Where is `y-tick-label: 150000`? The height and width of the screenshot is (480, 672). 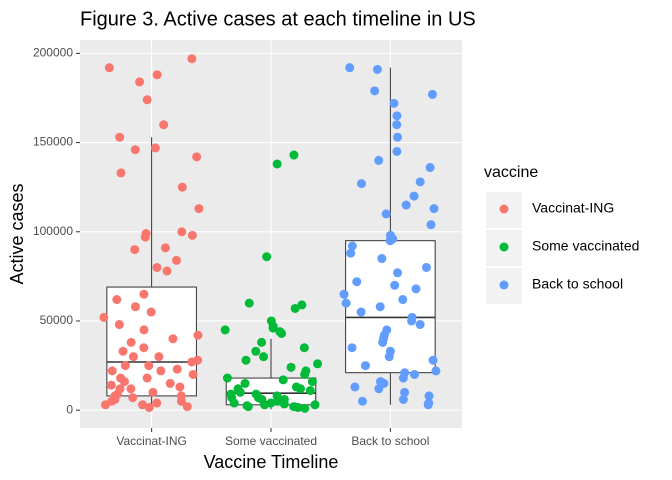
y-tick-label: 150000 is located at coordinates (53, 142).